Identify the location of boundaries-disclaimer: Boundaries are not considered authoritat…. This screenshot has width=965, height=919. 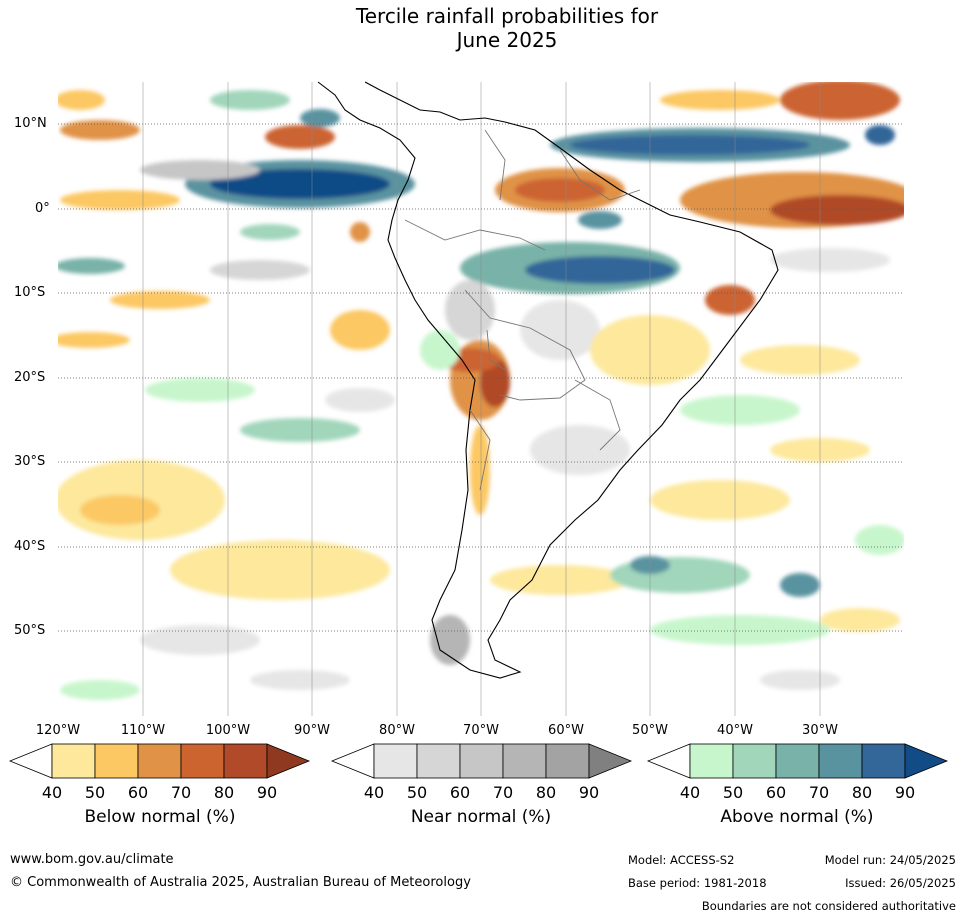
(828, 906).